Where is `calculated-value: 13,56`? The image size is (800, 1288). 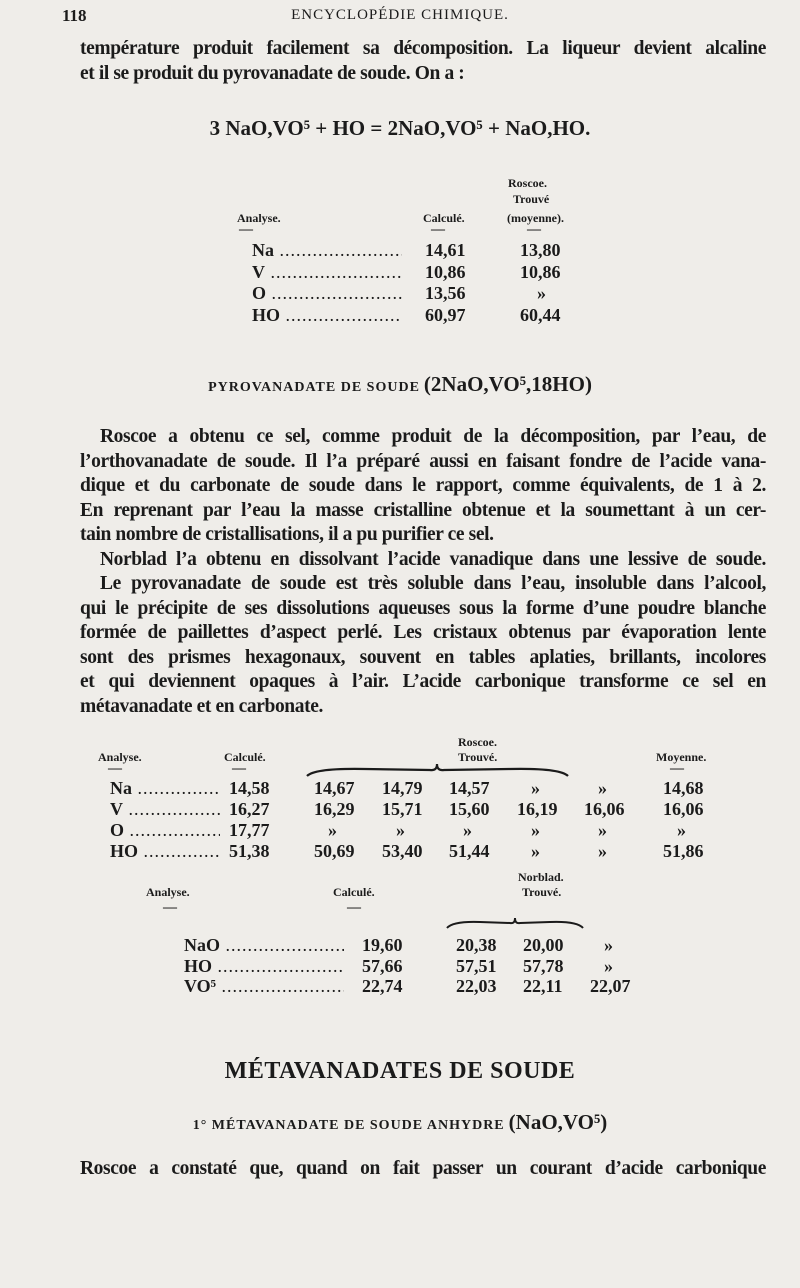 calculated-value: 13,56 is located at coordinates (445, 293).